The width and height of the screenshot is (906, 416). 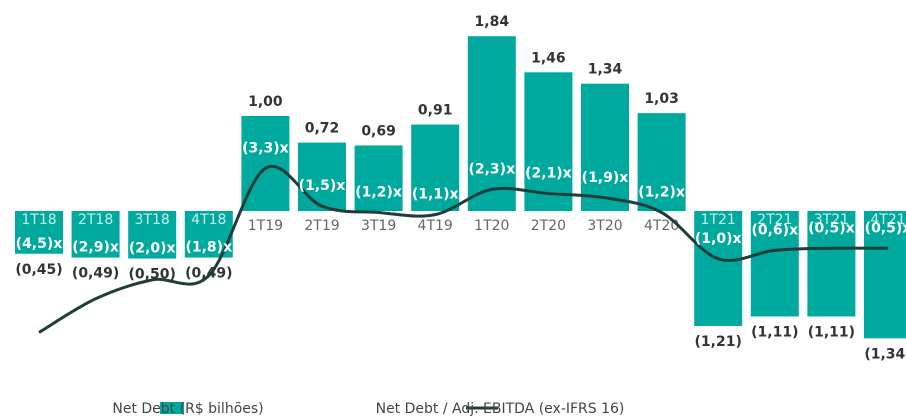 What do you see at coordinates (774, 220) in the screenshot?
I see `category-label: 2T21` at bounding box center [774, 220].